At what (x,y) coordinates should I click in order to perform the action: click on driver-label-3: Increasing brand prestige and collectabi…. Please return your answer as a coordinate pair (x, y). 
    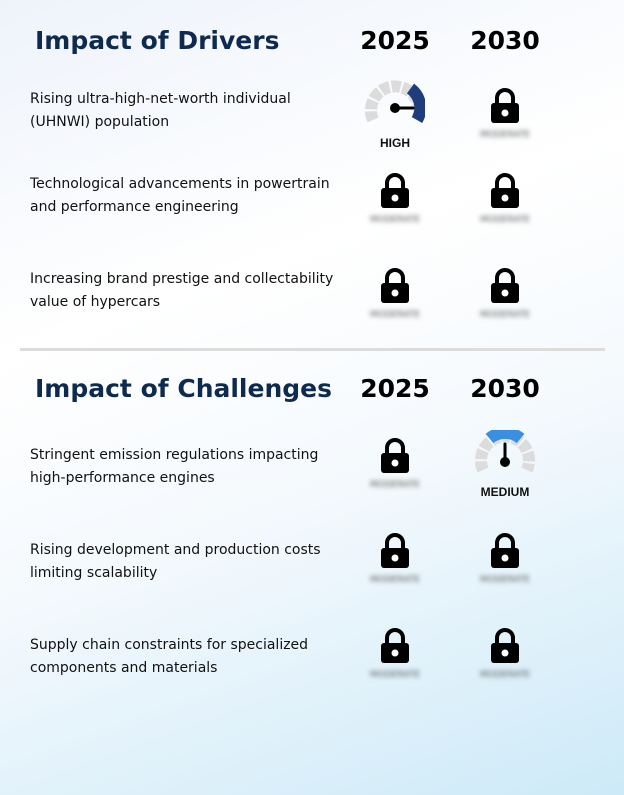
    Looking at the image, I should click on (182, 290).